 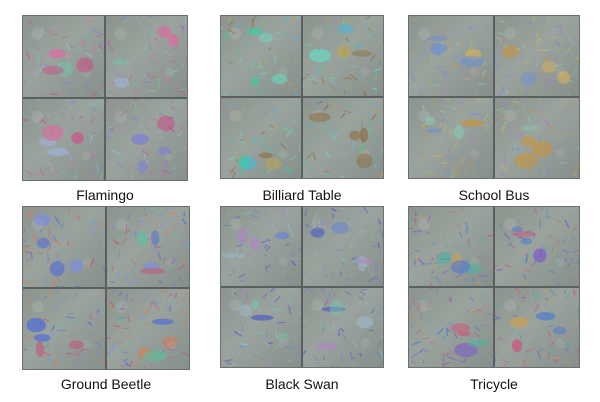 What do you see at coordinates (494, 287) in the screenshot?
I see `tricycle-image-grid` at bounding box center [494, 287].